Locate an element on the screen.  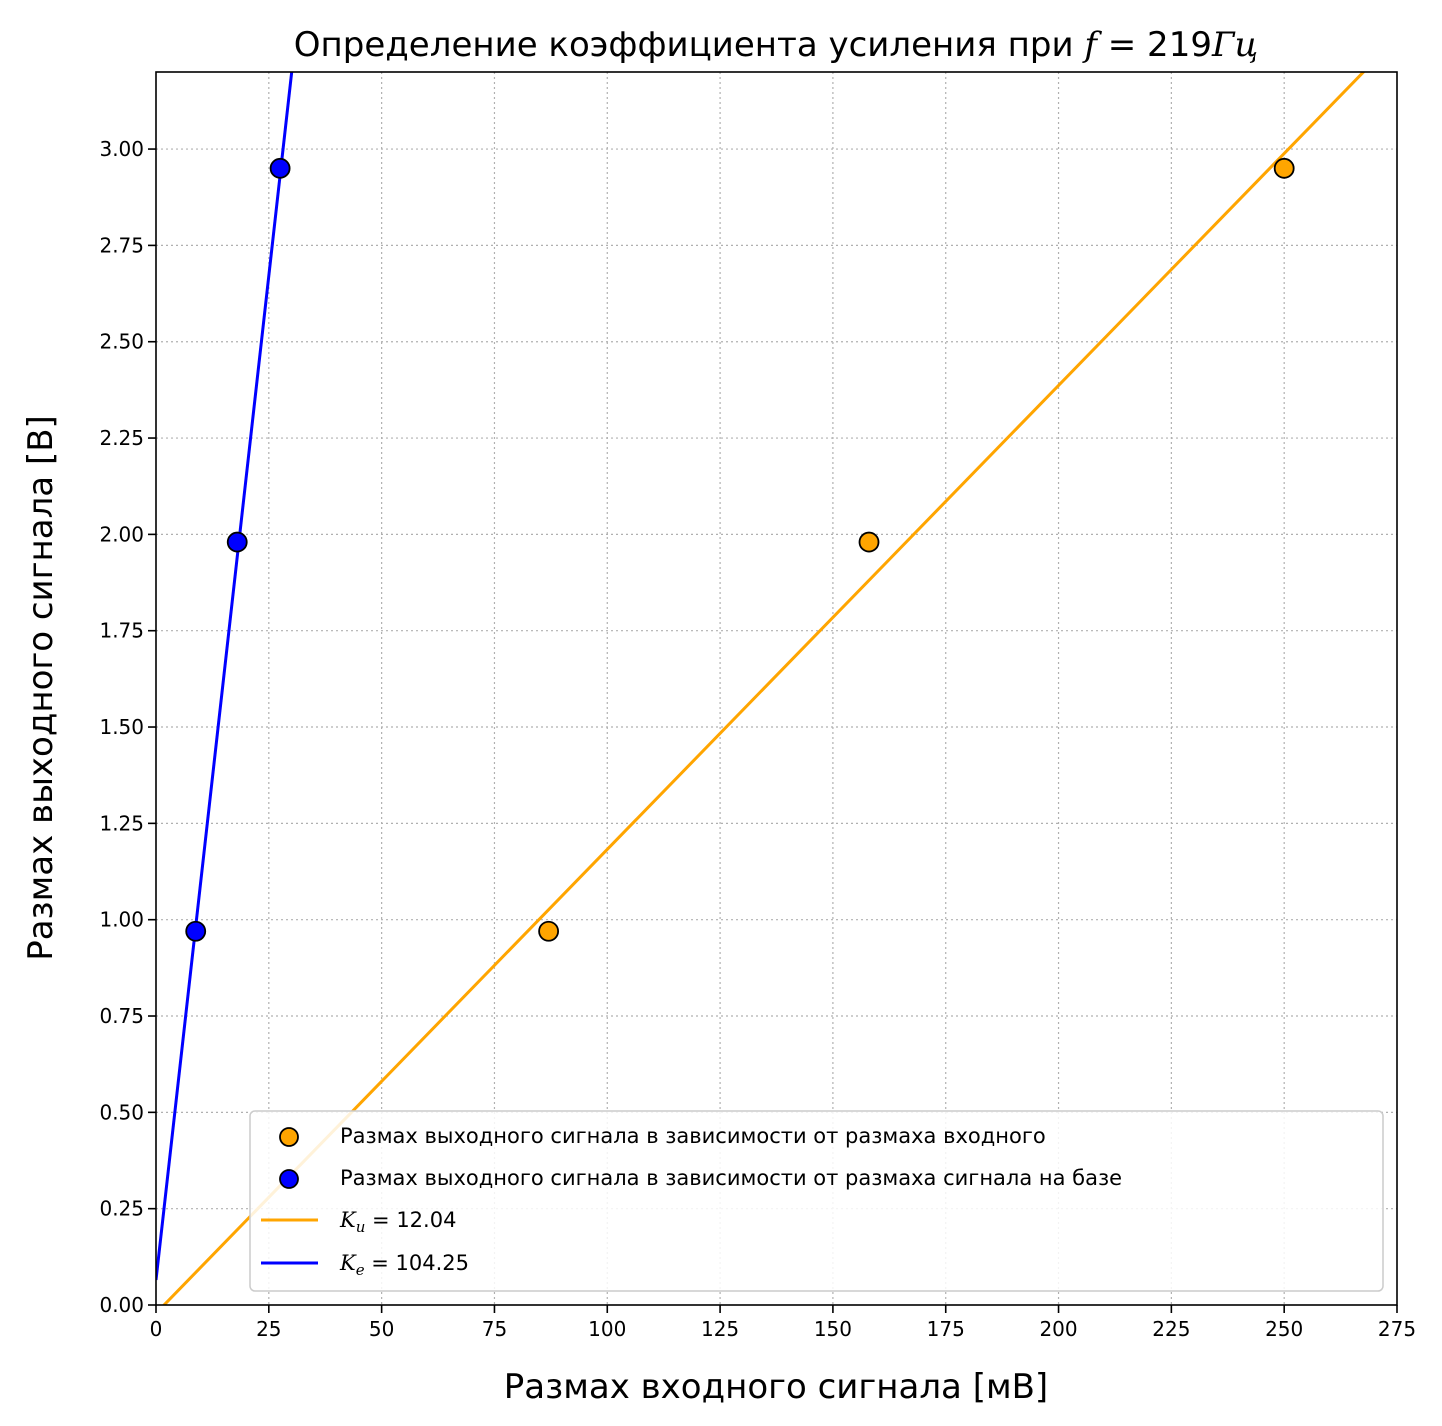
y-tick-label: 2.00 is located at coordinates (121, 534).